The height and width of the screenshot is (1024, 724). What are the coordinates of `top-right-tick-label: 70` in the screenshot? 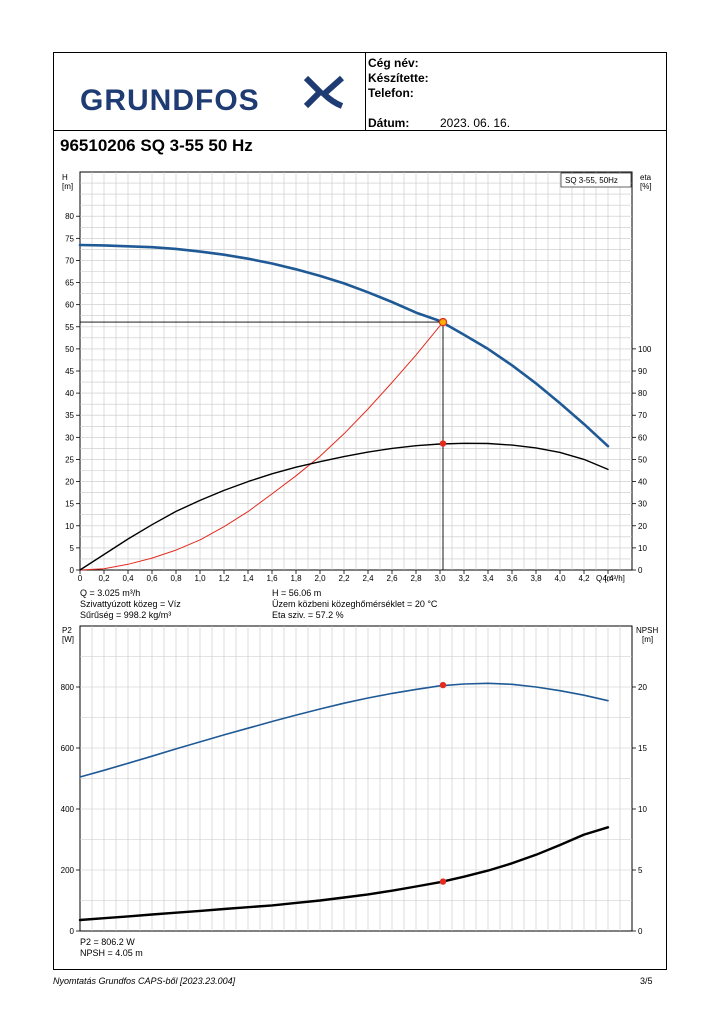 It's located at (642, 415).